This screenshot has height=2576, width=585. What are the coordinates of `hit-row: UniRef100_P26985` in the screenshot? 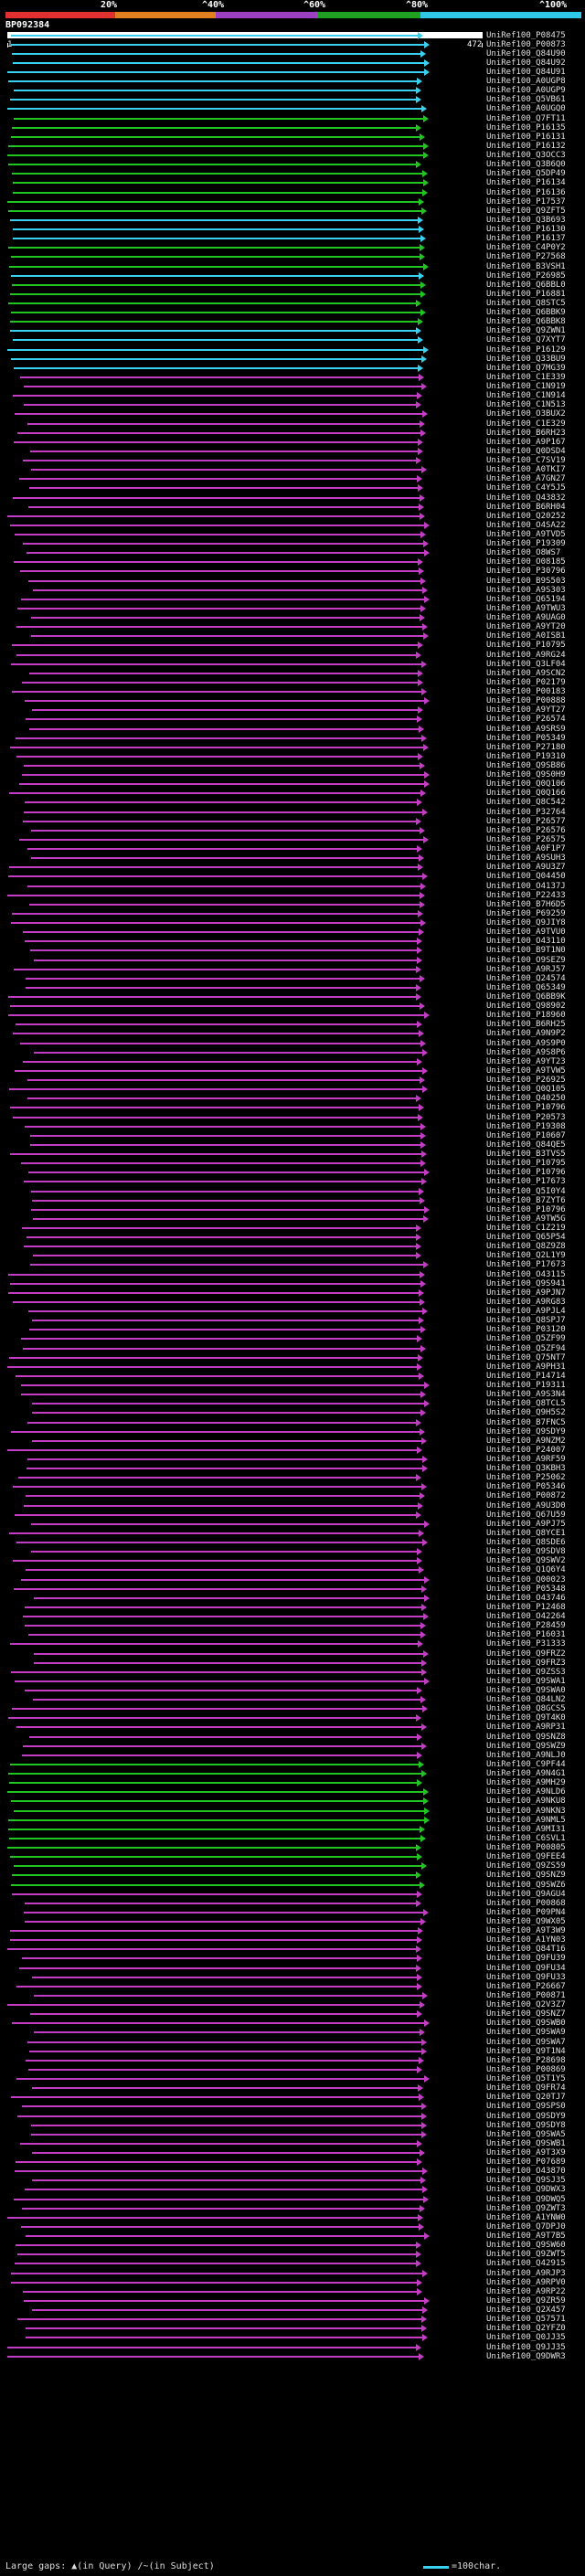 It's located at (293, 276).